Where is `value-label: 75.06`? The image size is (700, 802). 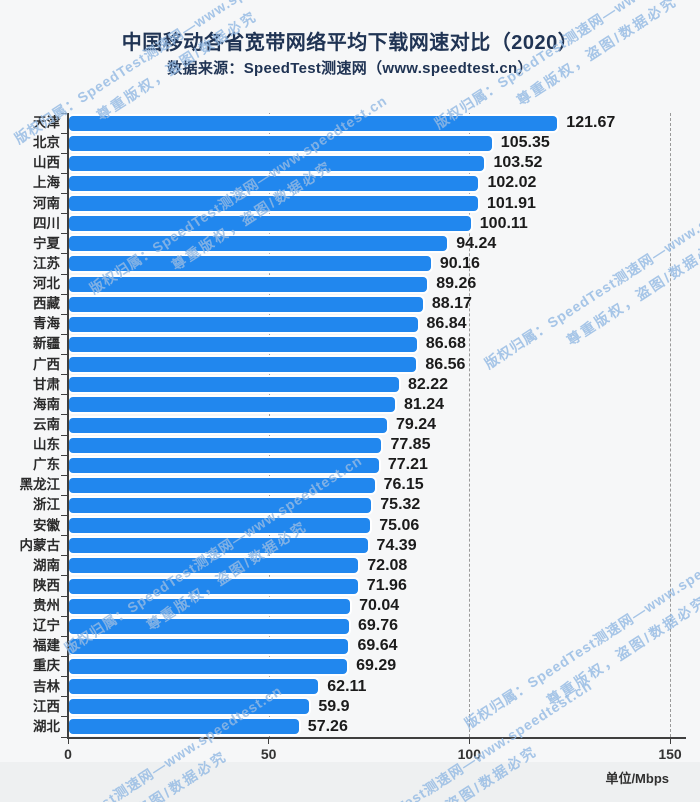 value-label: 75.06 is located at coordinates (399, 525).